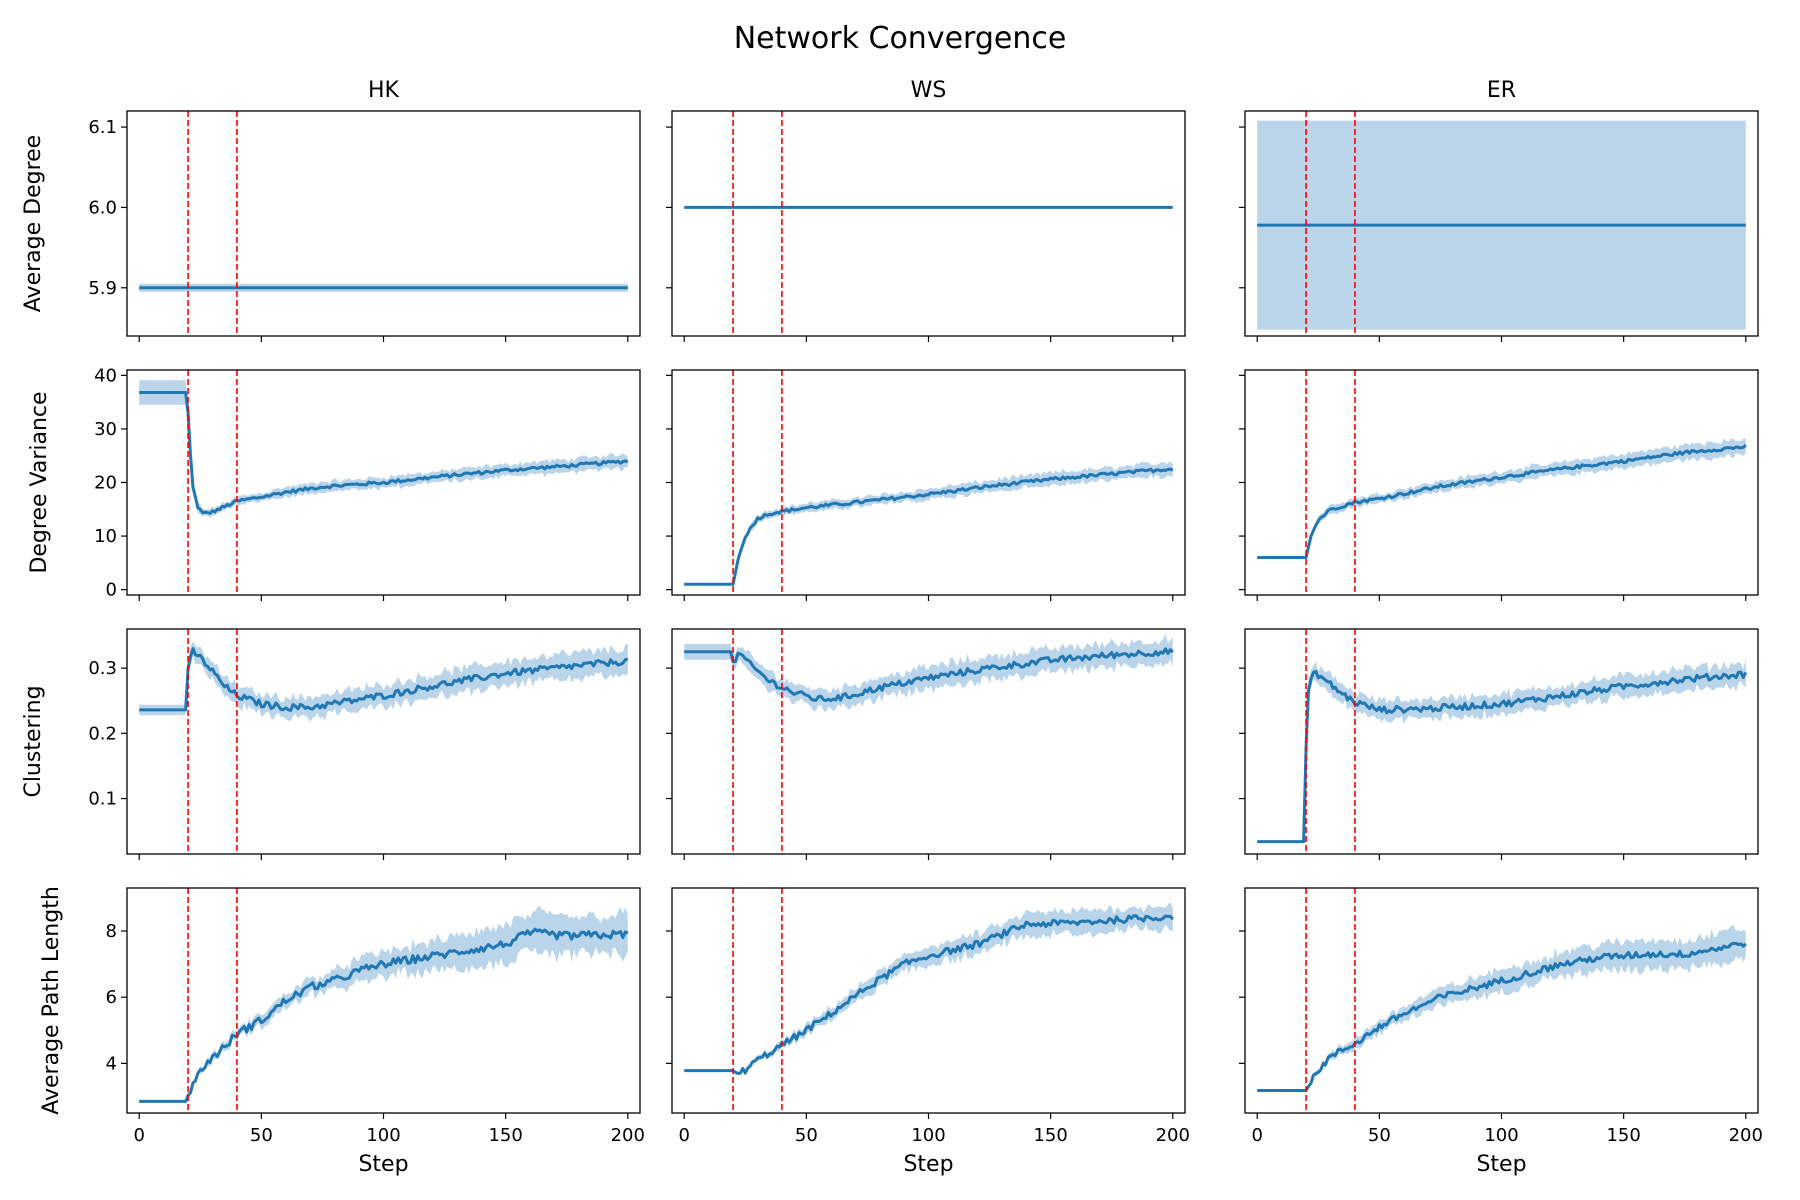 The height and width of the screenshot is (1200, 1800). What do you see at coordinates (1499, 226) in the screenshot?
I see `panel-er-average-degree` at bounding box center [1499, 226].